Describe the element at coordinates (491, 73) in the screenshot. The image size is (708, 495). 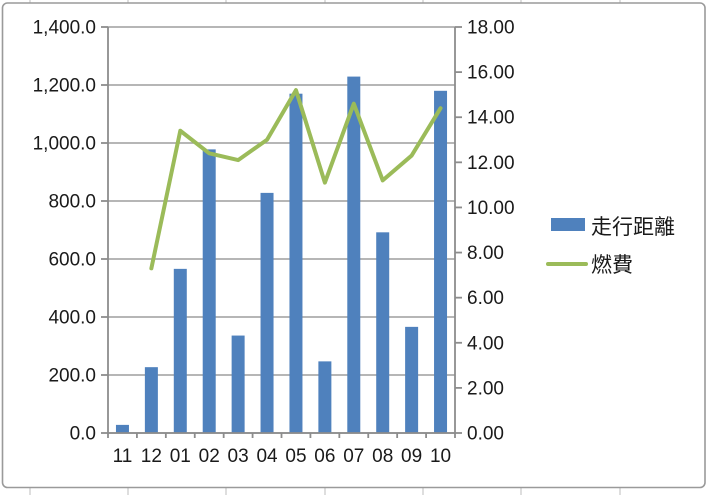
I see `right-axis-label: 16.00` at that location.